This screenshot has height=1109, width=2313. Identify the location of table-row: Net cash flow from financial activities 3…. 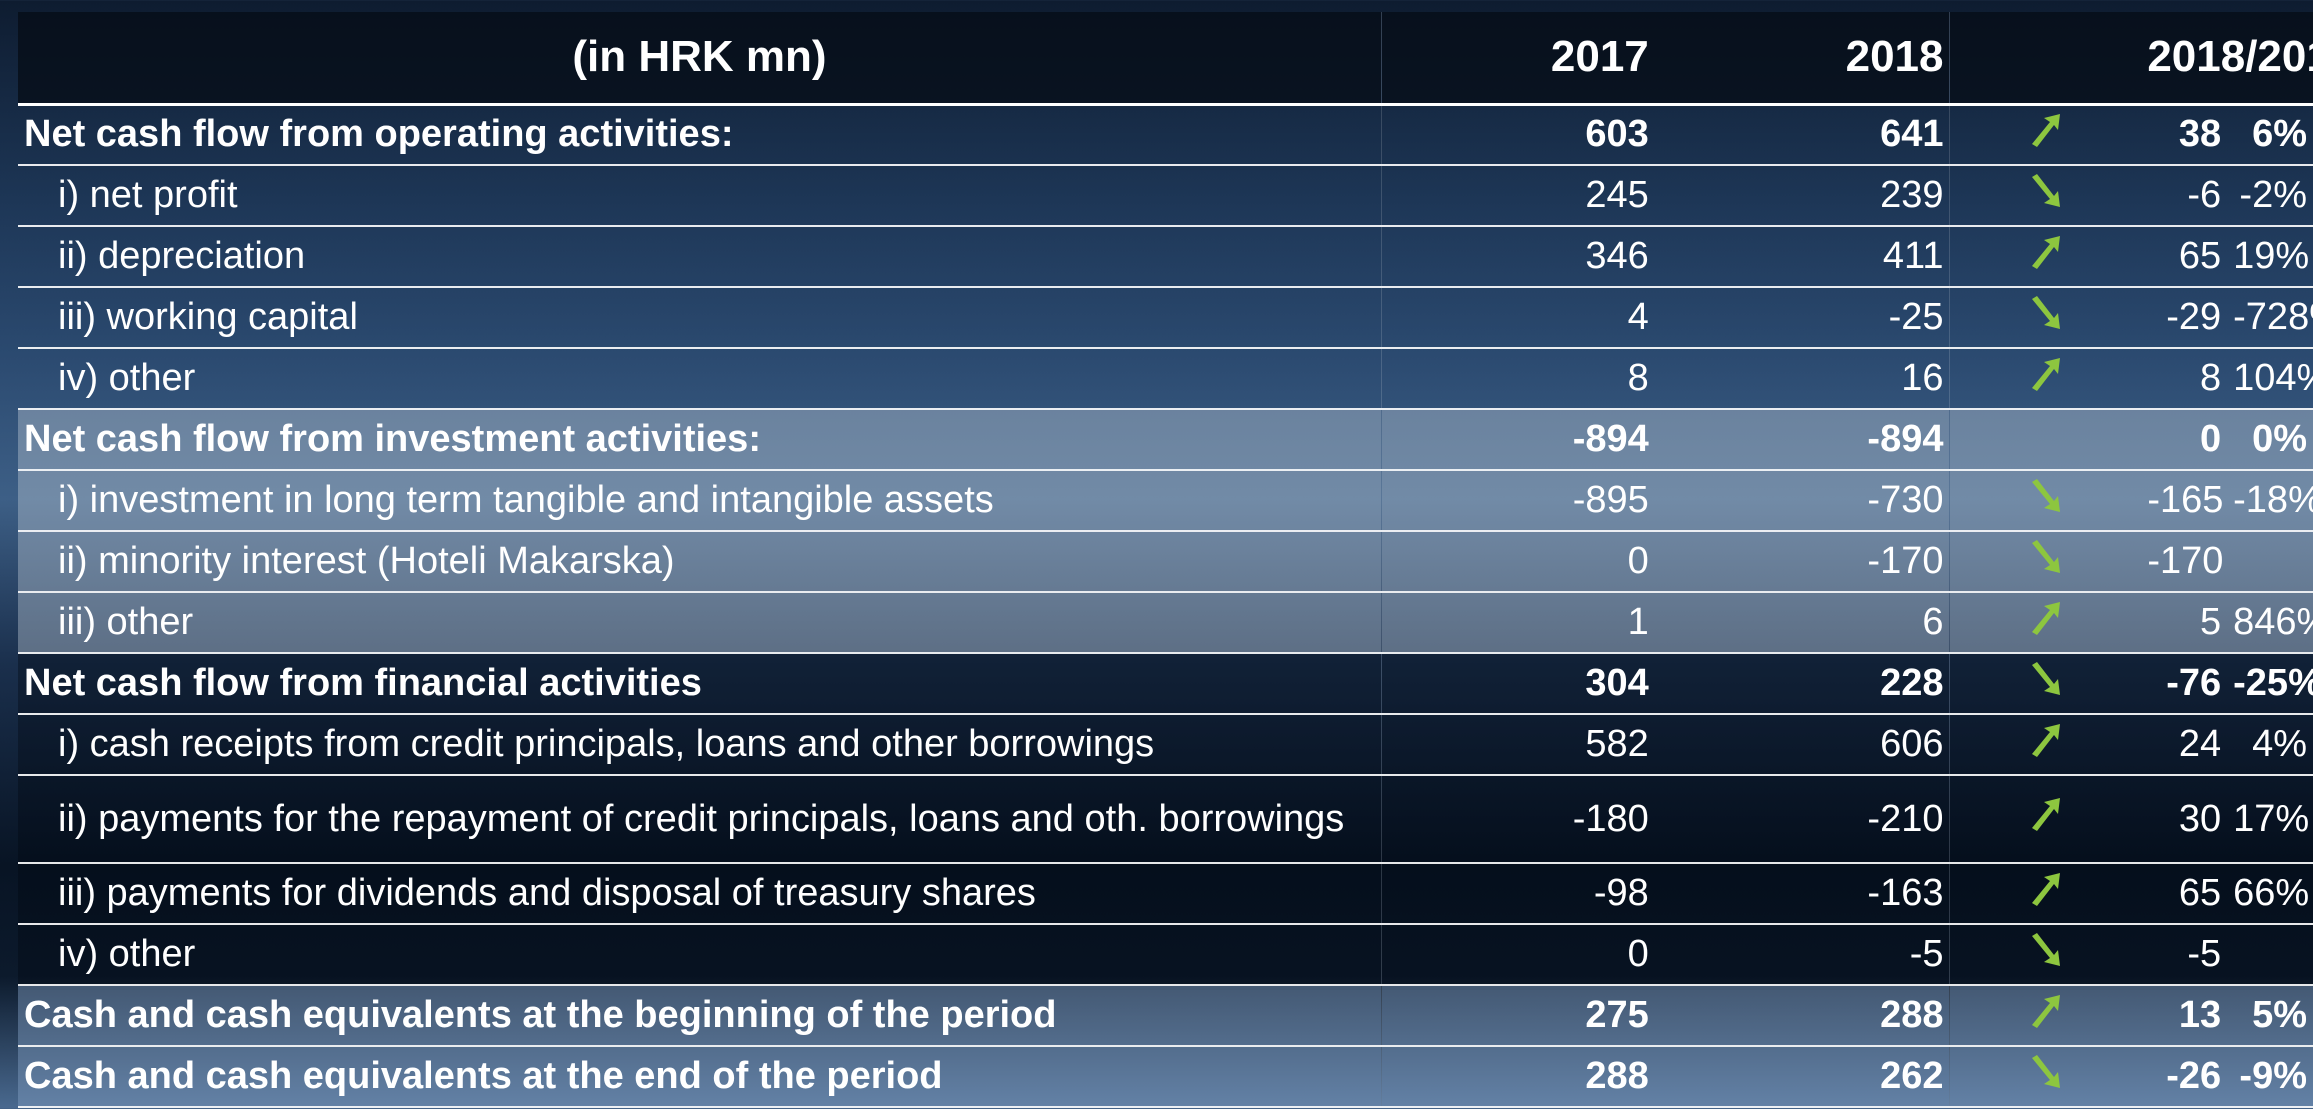
(1165, 684).